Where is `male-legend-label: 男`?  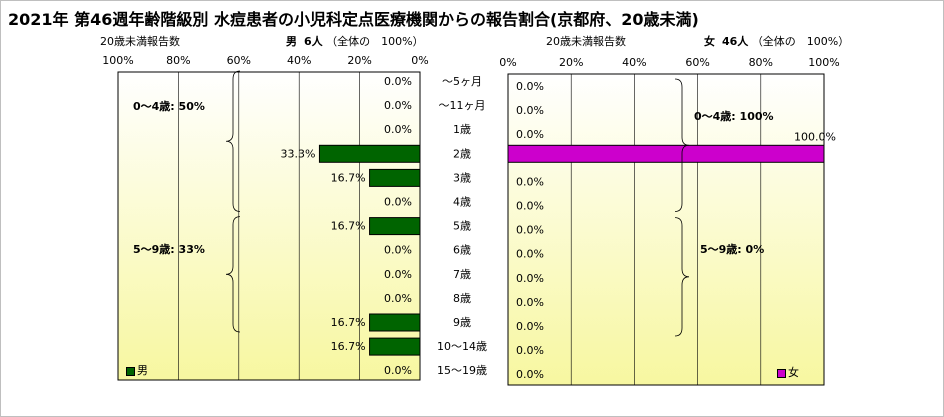 male-legend-label: 男 is located at coordinates (142, 370).